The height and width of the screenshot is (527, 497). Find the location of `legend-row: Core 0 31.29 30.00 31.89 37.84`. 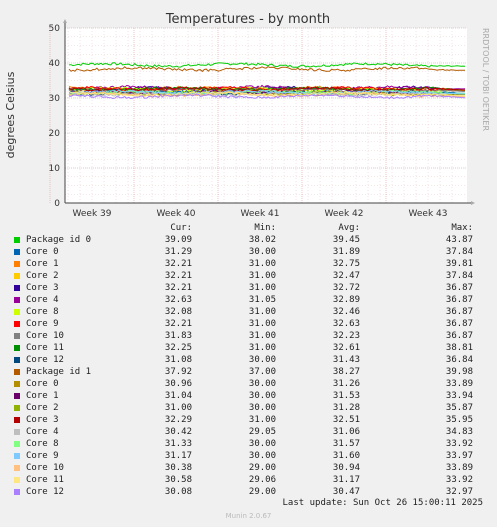

legend-row: Core 0 31.29 30.00 31.89 37.84 is located at coordinates (252, 252).